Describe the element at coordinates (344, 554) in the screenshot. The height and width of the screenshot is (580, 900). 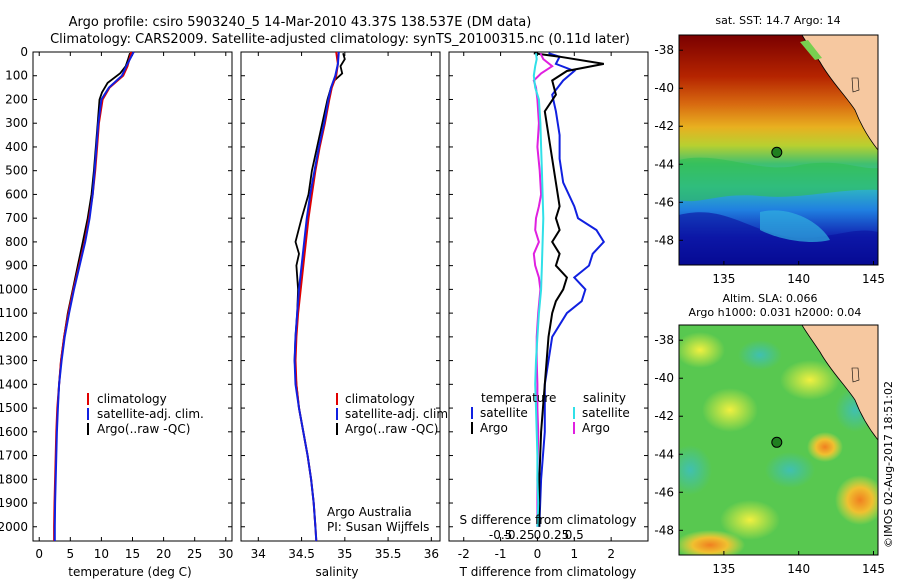
I see `x-tick-label: 35` at that location.